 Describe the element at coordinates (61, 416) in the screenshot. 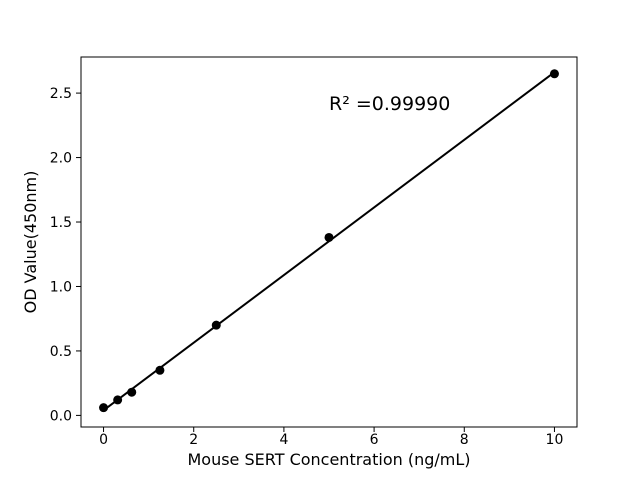

I see `y-tick-label: 0.0` at that location.